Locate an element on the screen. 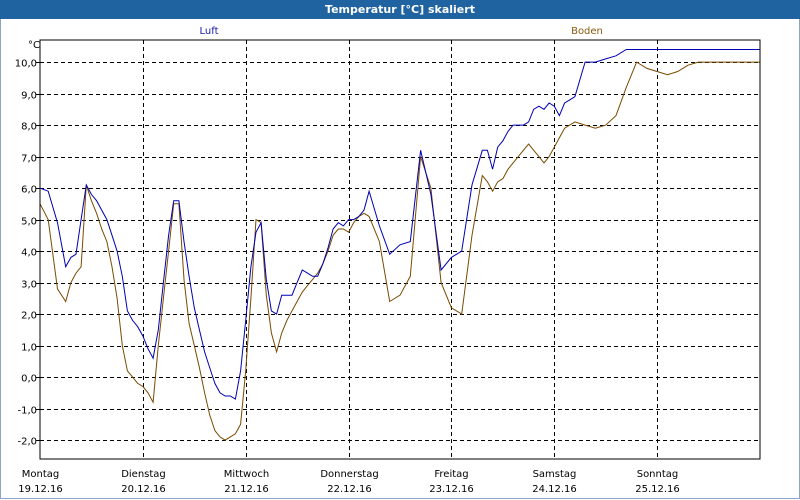  y-tick-label: 10,0 is located at coordinates (26, 64).